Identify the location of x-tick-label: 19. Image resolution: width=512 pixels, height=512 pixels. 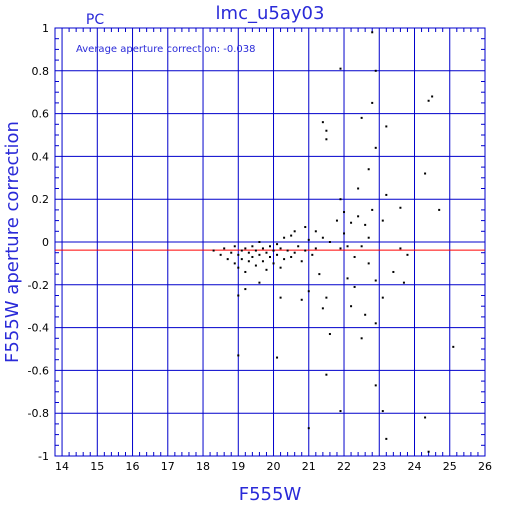
(238, 466).